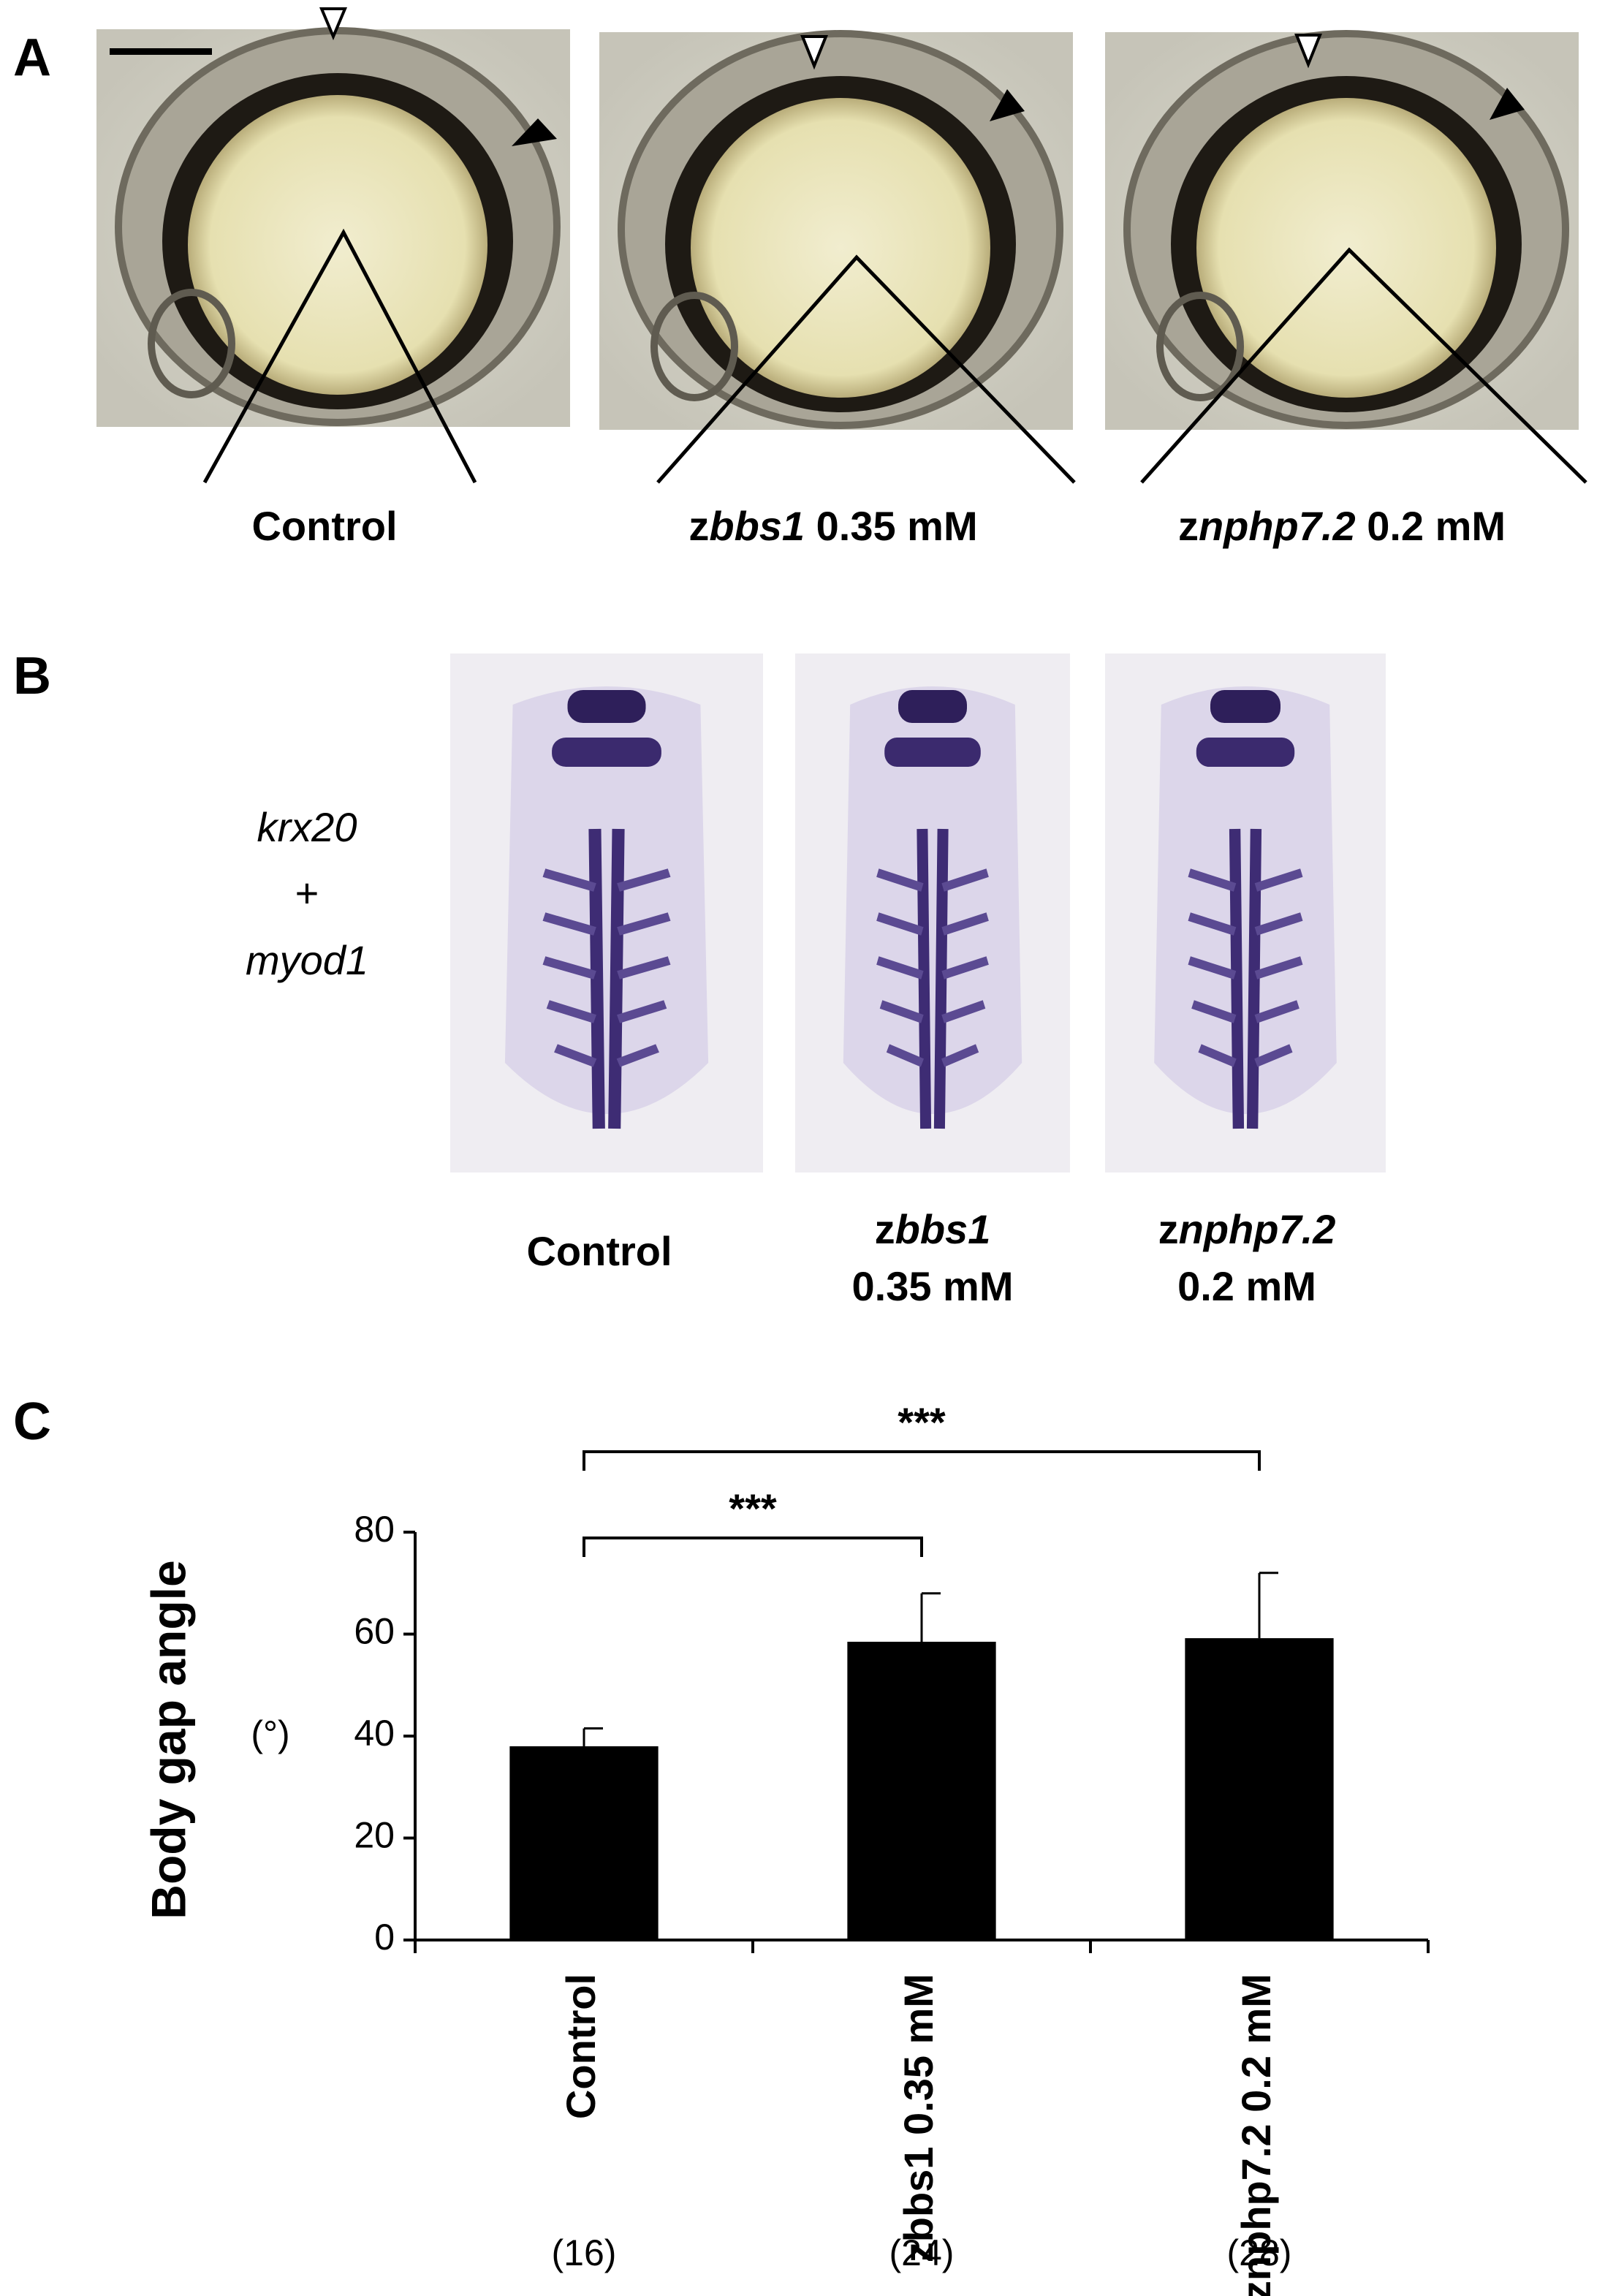 The height and width of the screenshot is (2296, 1605). Describe the element at coordinates (384, 1937) in the screenshot. I see `y-tick-label: 0` at that location.